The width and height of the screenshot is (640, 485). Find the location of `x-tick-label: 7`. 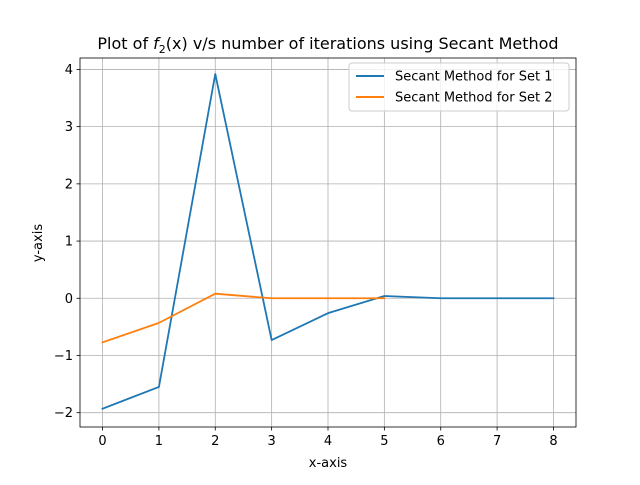

x-tick-label: 7 is located at coordinates (497, 441).